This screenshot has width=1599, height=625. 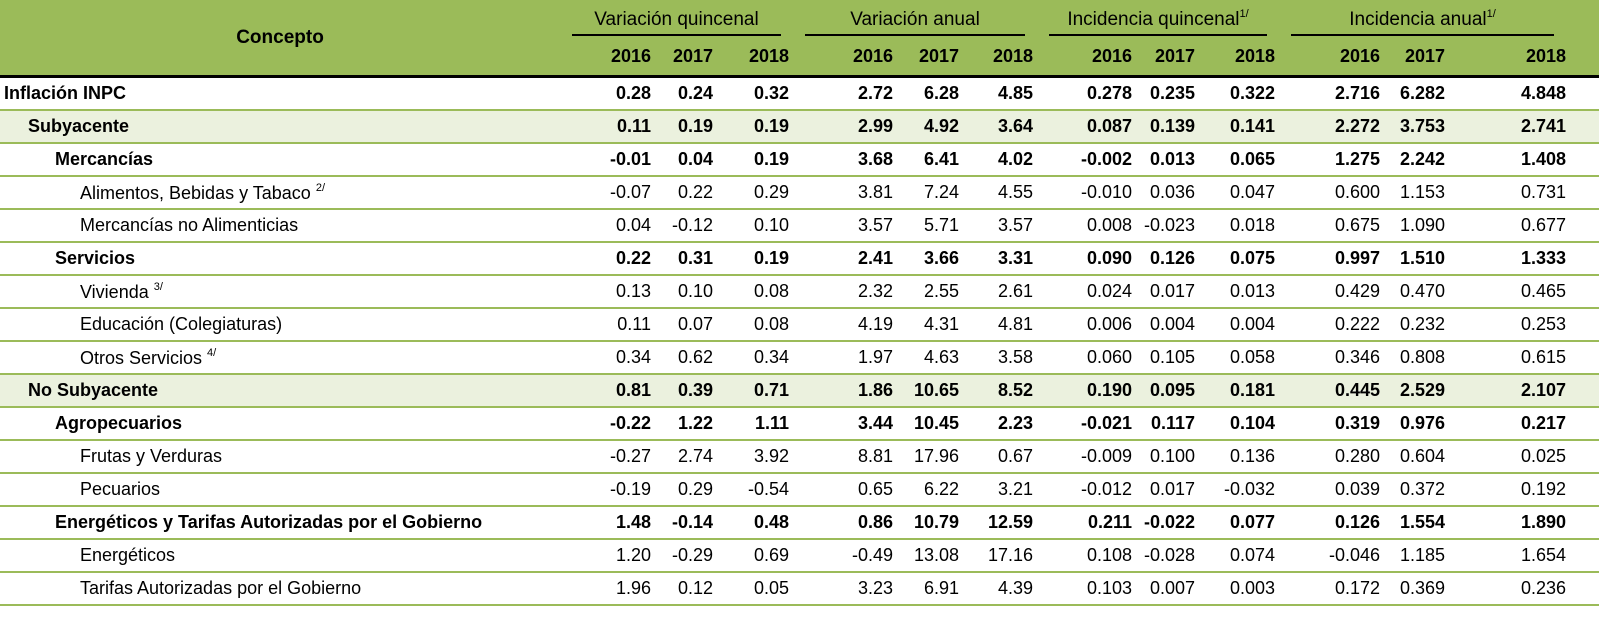 I want to click on value-cell: 0.04, so click(x=607, y=226).